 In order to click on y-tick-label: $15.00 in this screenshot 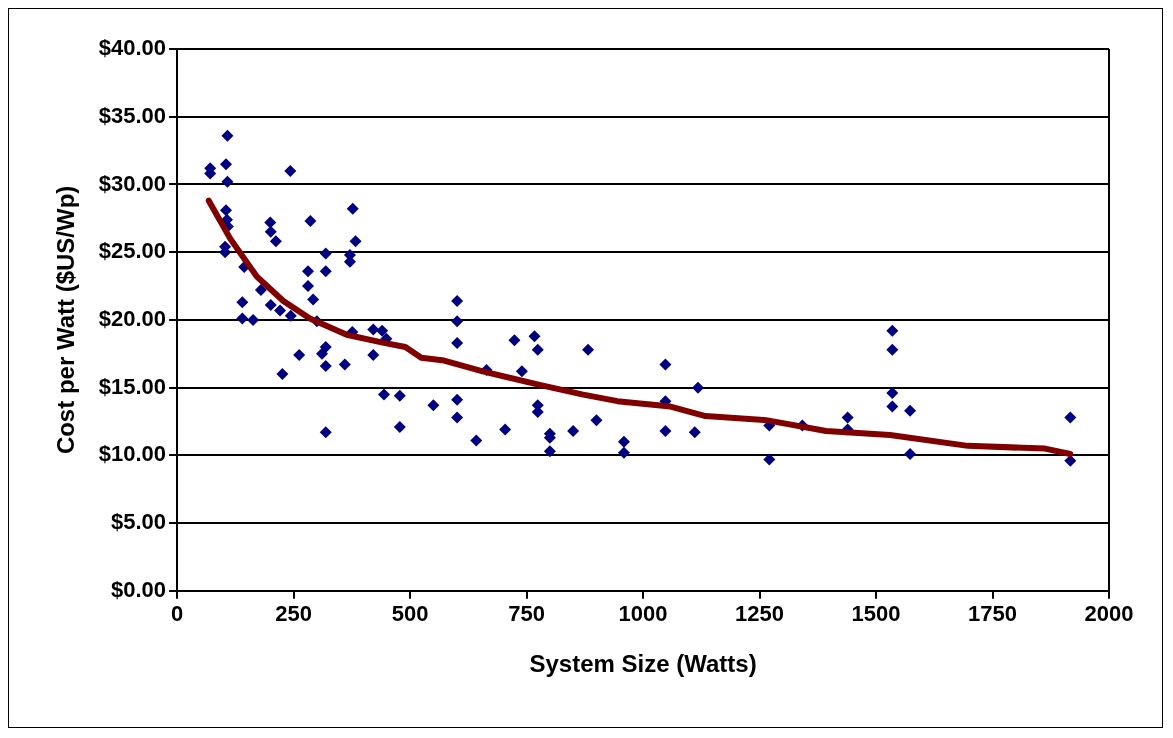, I will do `click(132, 386)`.